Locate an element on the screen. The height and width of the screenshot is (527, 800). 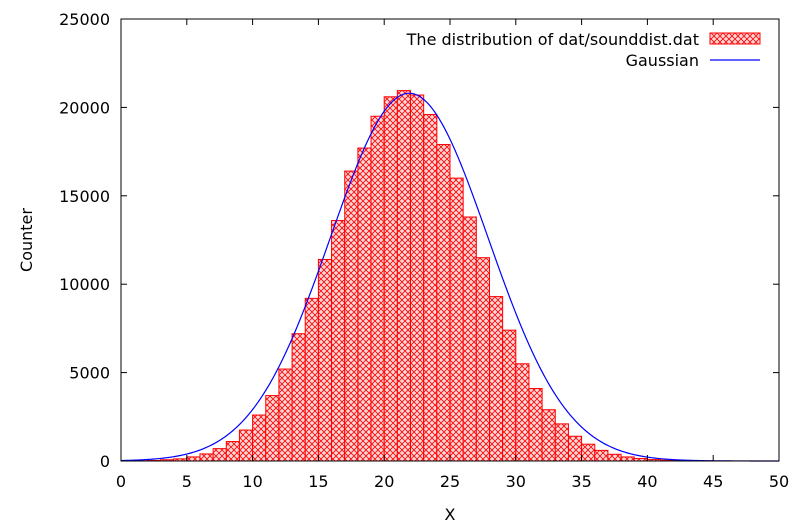
x-axis-title: X is located at coordinates (450, 514).